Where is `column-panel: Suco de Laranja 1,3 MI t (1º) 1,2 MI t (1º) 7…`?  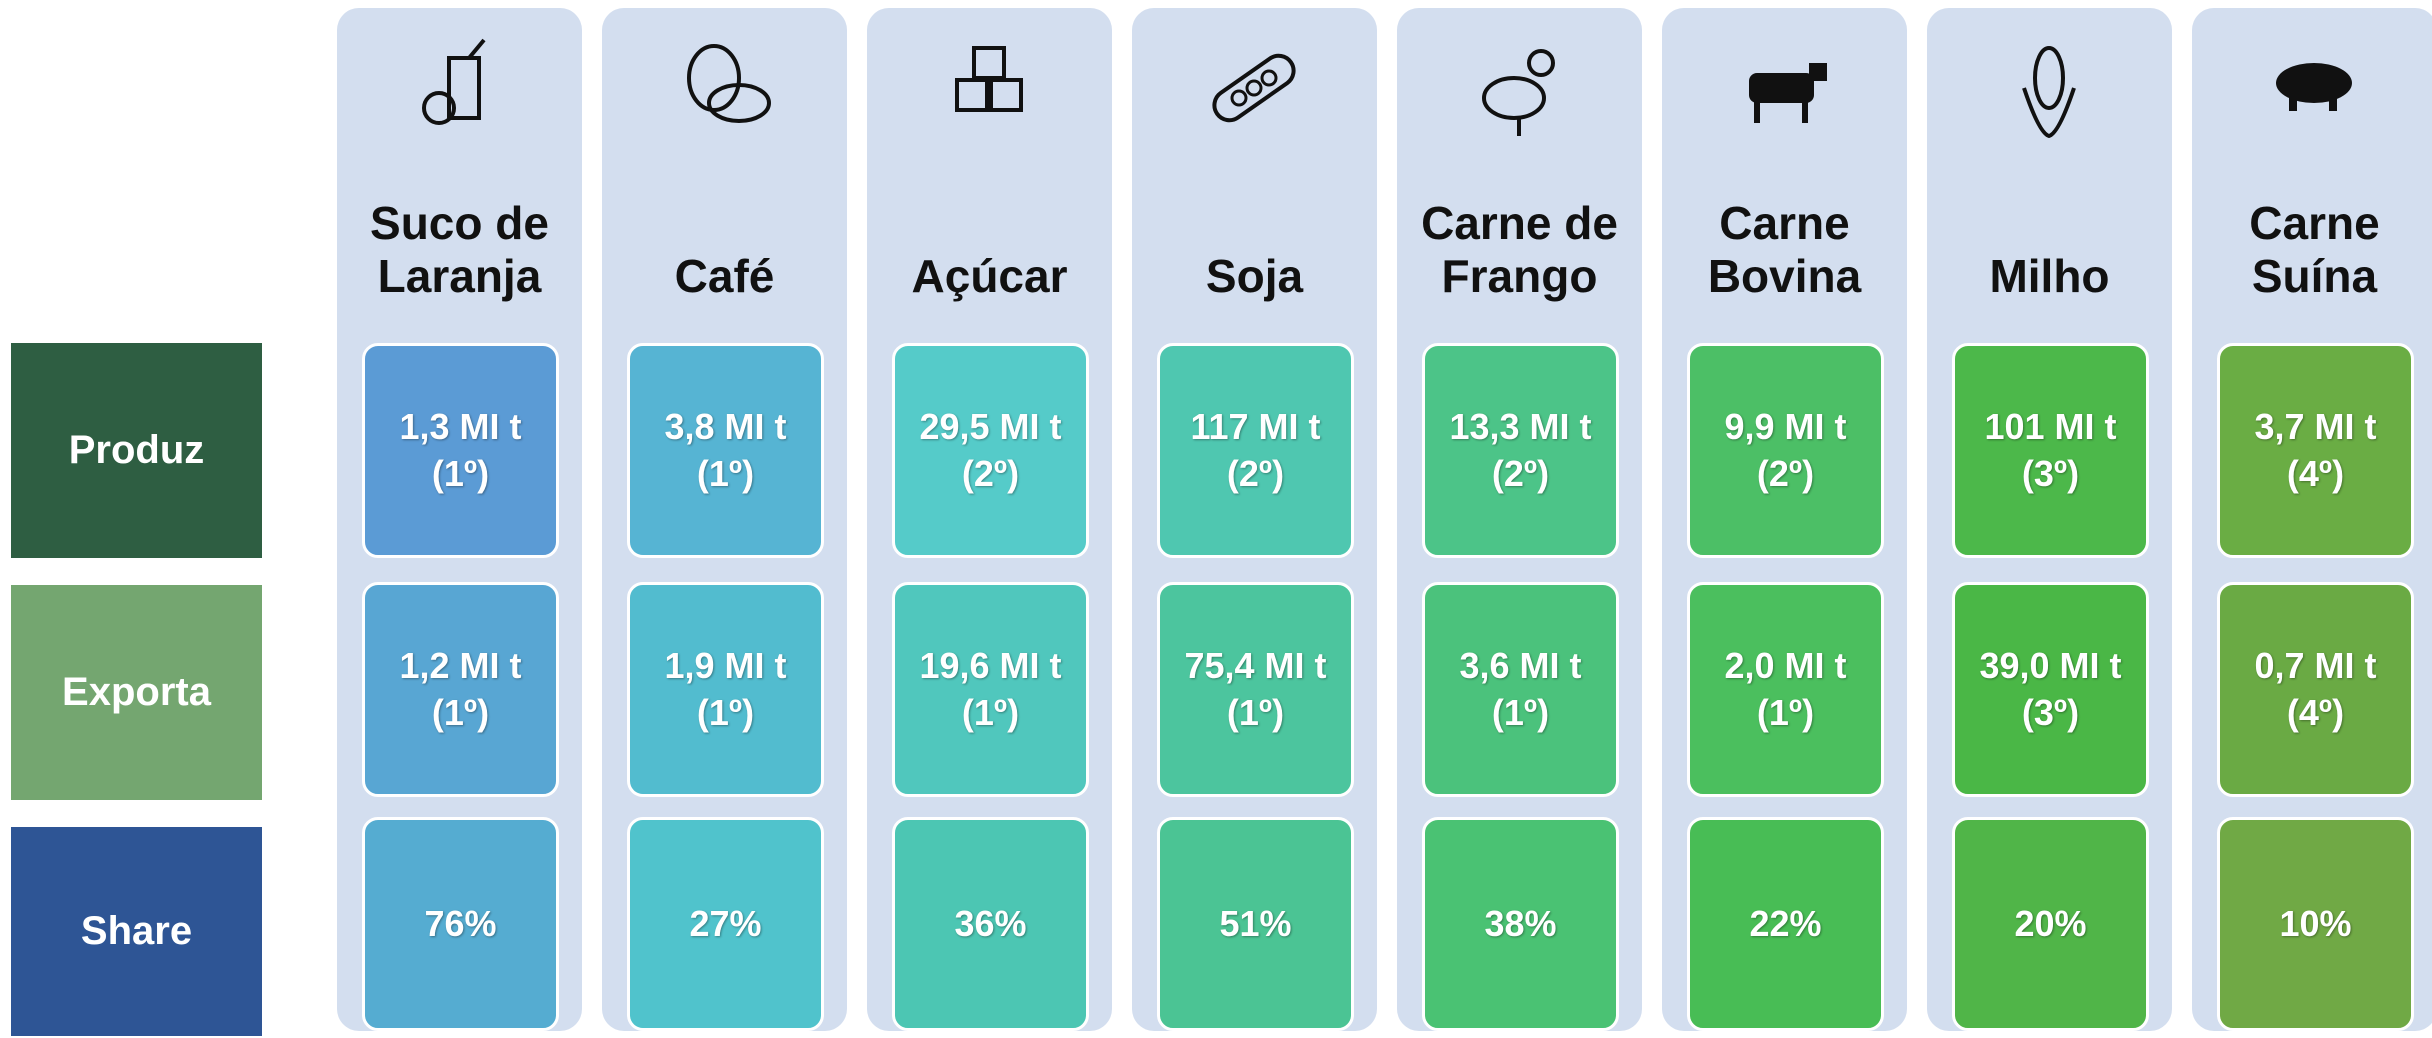
column-panel: Suco de Laranja 1,3 MI t (1º) 1,2 MI t (1º) 7… is located at coordinates (459, 519).